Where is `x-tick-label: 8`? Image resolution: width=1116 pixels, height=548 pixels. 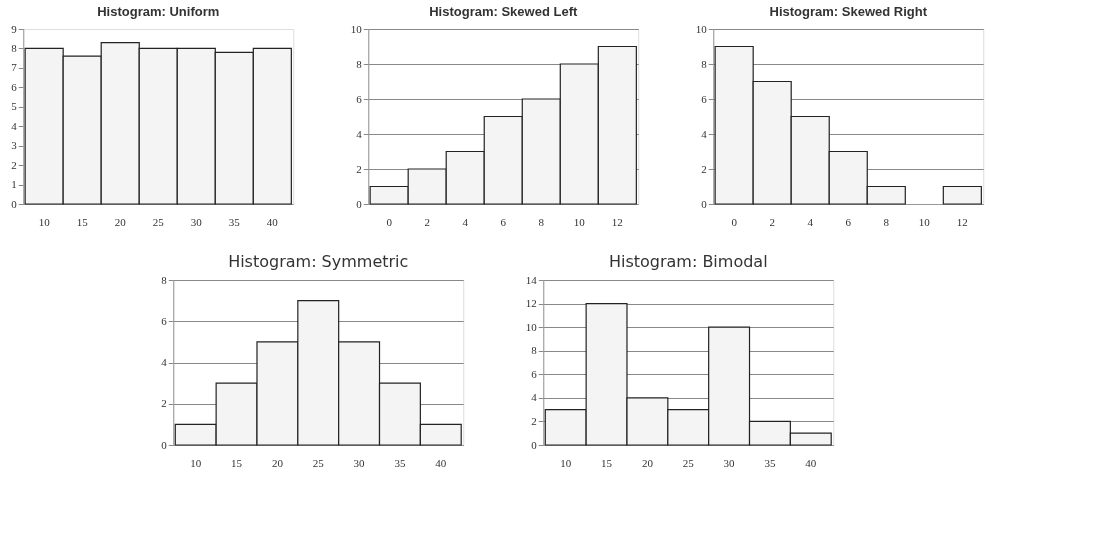 x-tick-label: 8 is located at coordinates (886, 221).